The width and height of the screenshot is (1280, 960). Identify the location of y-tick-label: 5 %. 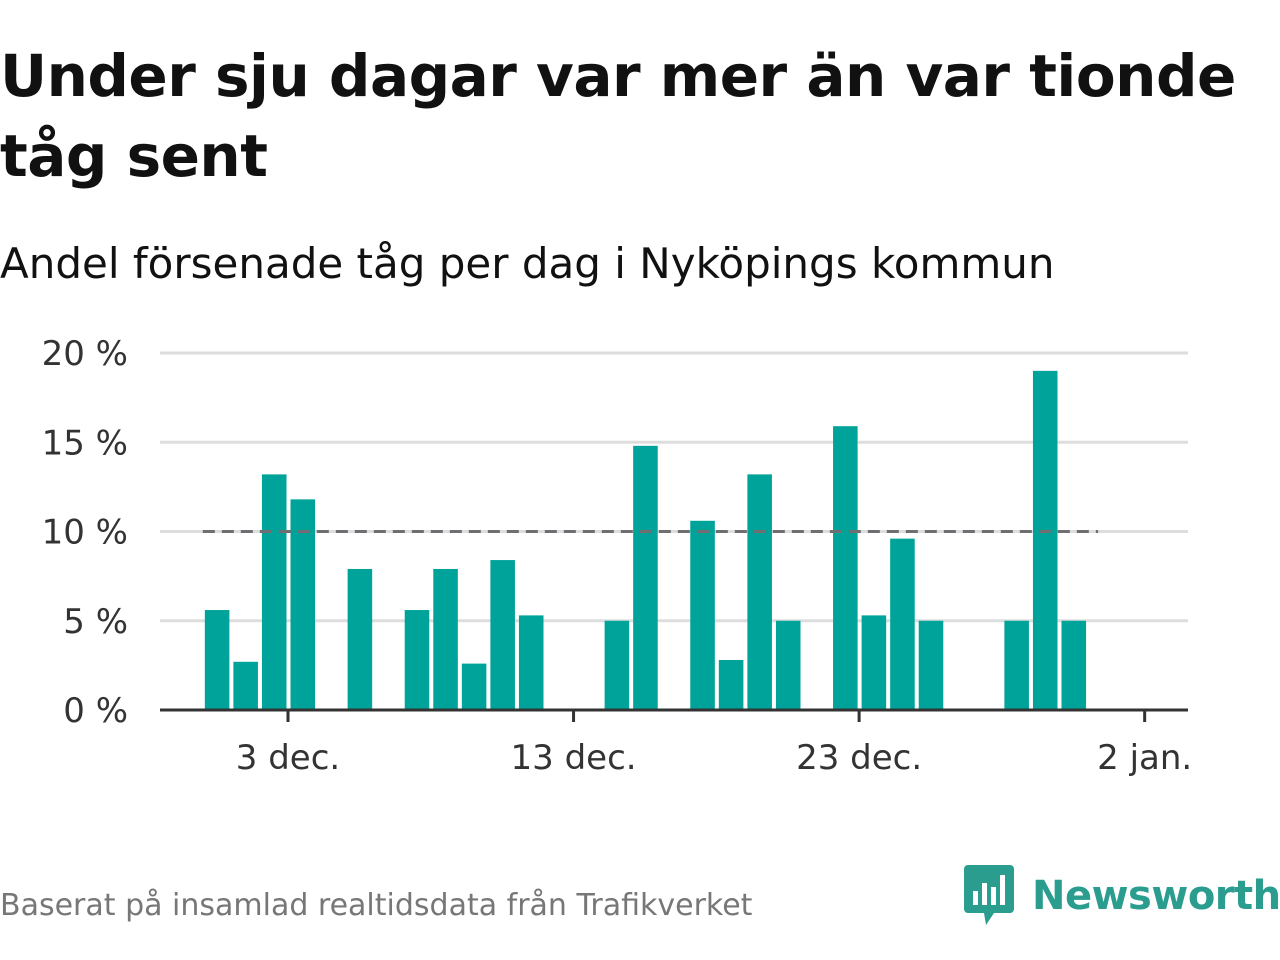
(95, 622).